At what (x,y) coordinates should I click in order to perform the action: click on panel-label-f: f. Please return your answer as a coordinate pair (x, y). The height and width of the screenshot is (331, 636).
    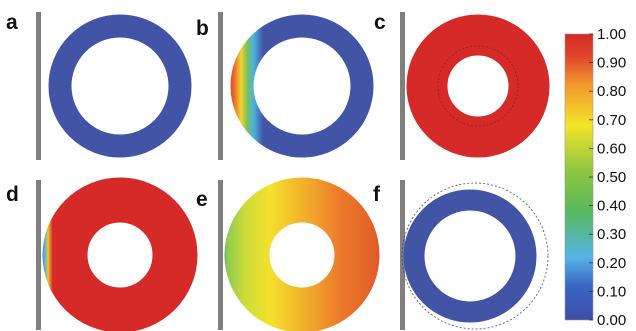
    Looking at the image, I should click on (377, 194).